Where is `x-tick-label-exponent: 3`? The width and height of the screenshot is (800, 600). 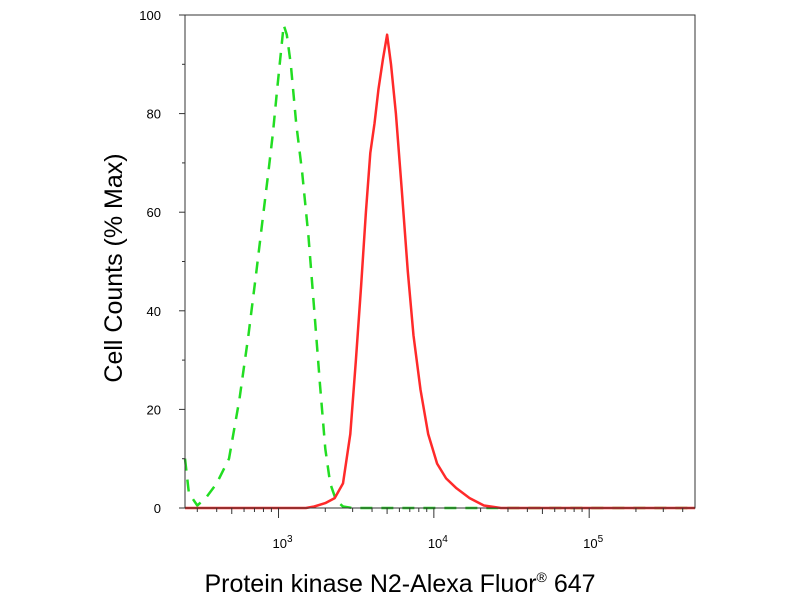 x-tick-label-exponent: 3 is located at coordinates (290, 539).